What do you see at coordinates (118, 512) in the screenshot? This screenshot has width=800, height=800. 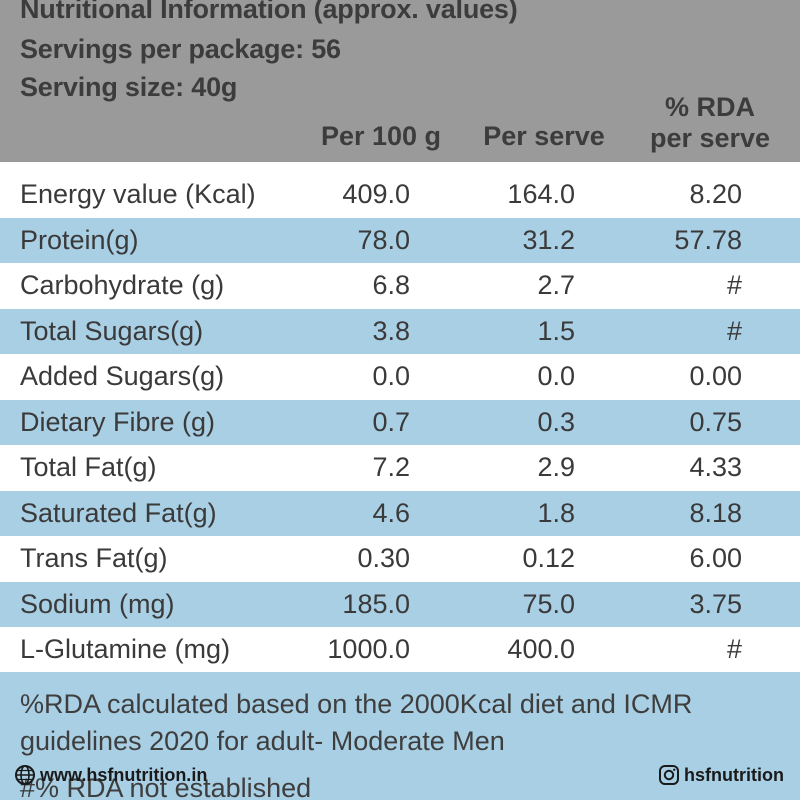 I see `nutrient-name: Saturated Fat(g)` at bounding box center [118, 512].